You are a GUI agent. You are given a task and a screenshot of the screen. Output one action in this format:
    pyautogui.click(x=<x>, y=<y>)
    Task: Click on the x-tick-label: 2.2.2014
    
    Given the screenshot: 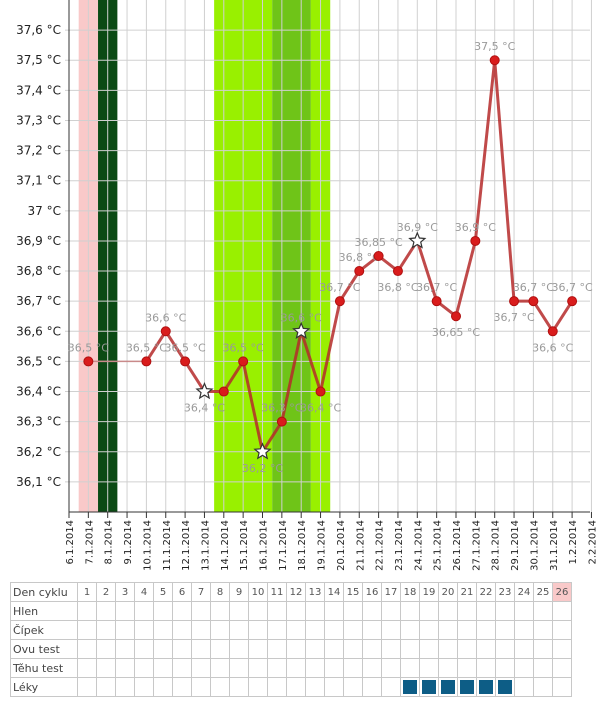 What is the action you would take?
    pyautogui.click(x=592, y=542)
    